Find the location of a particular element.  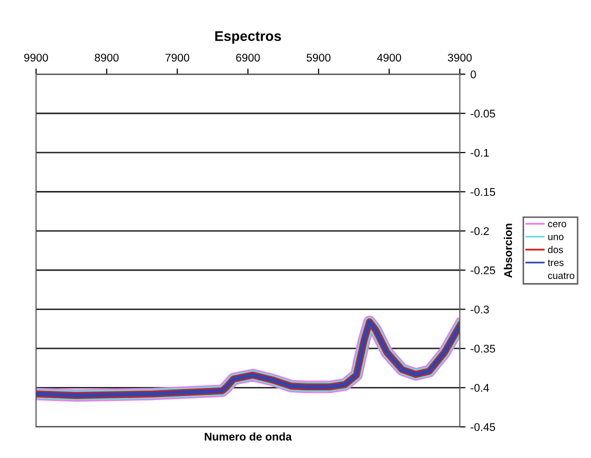

y-tick-label: -0.05 is located at coordinates (483, 114).